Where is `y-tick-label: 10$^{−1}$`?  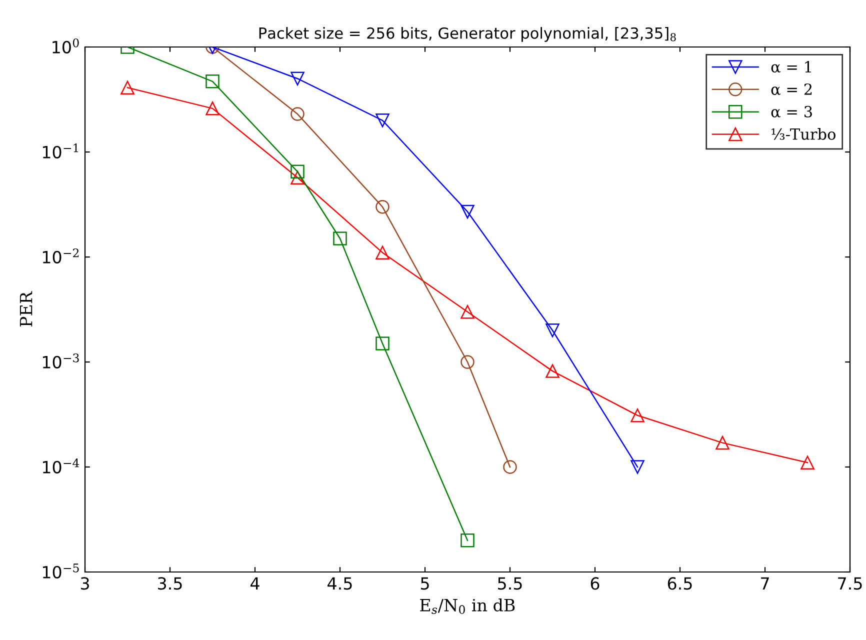
y-tick-label: 10$^{−1}$ is located at coordinates (60, 151).